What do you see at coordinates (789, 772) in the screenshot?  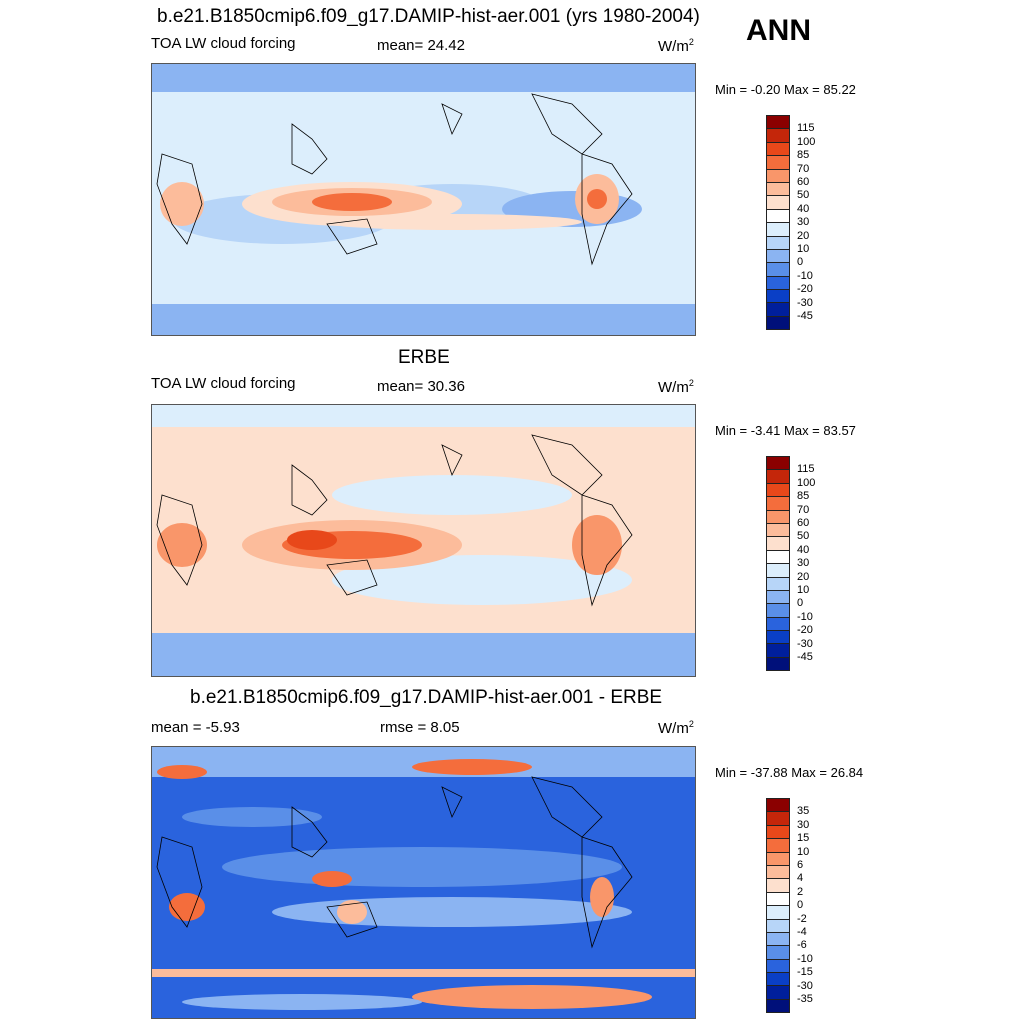 I see `panel3-minmax: Min = -37.88 Max = 26.84` at bounding box center [789, 772].